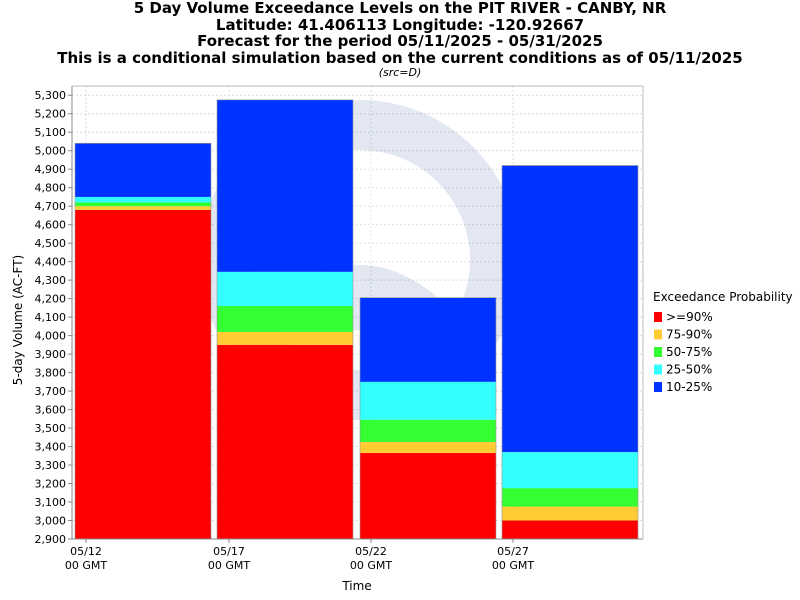  I want to click on legend-item-label: 50-75%, so click(689, 352).